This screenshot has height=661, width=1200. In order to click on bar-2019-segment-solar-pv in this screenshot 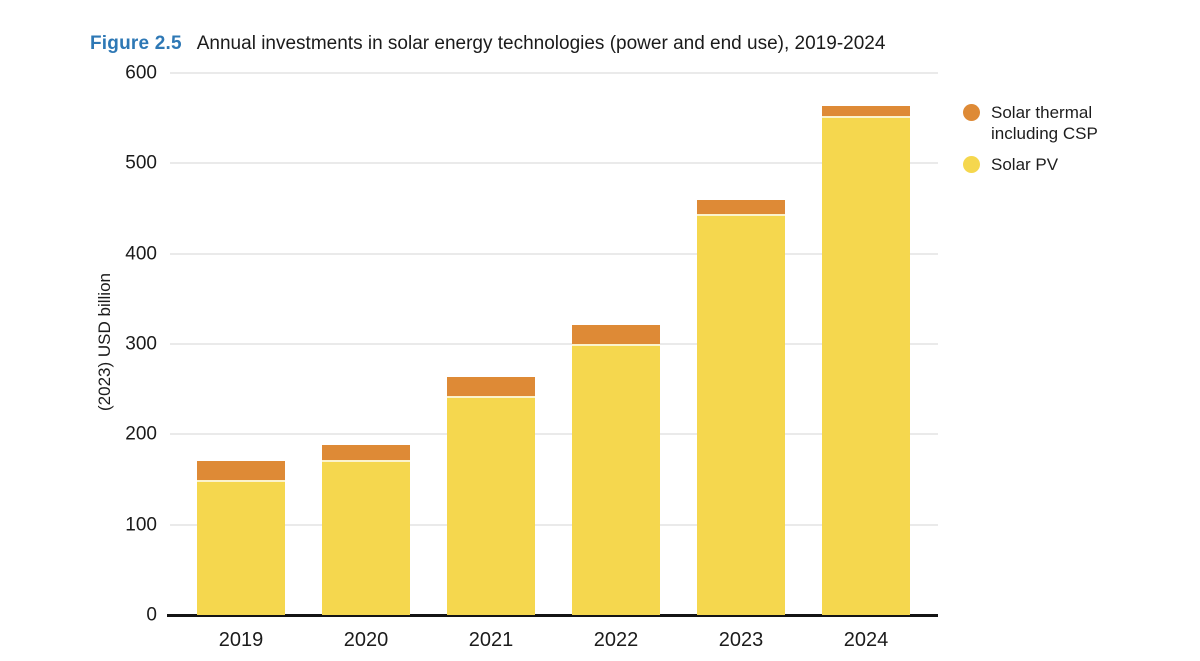, I will do `click(241, 548)`.